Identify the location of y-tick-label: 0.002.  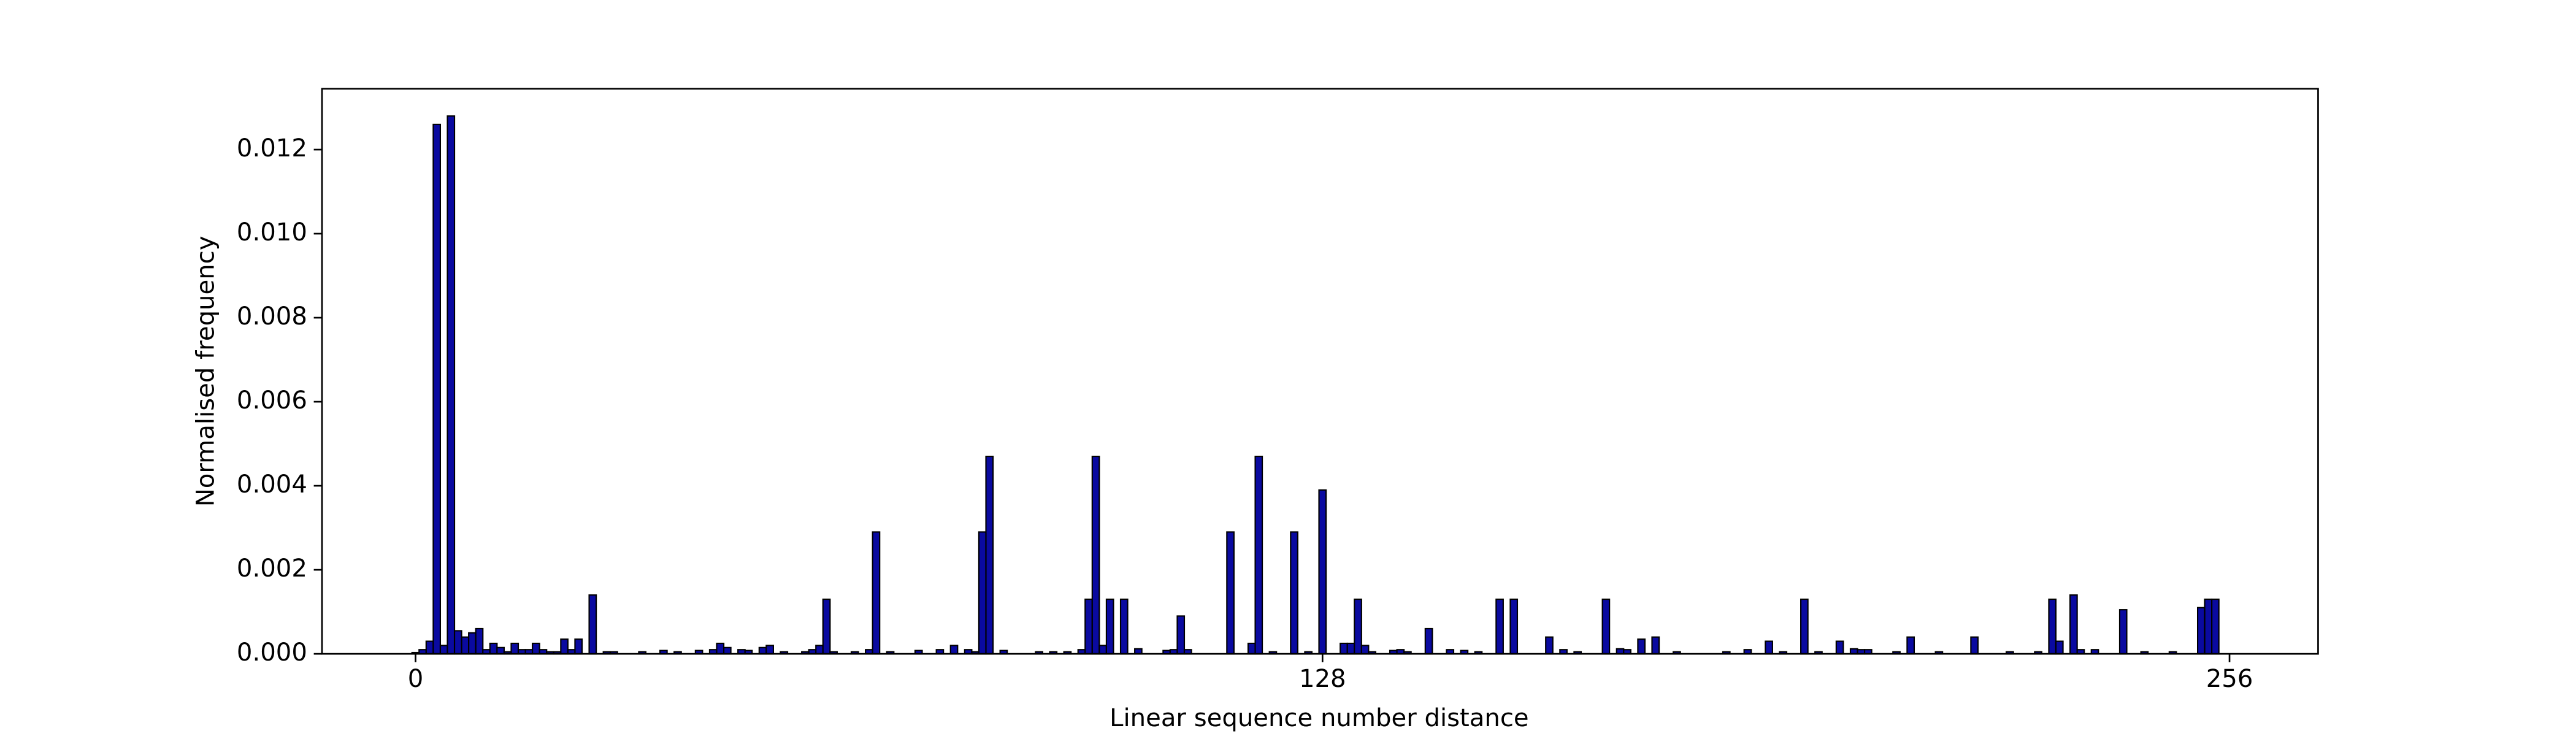
(272, 568).